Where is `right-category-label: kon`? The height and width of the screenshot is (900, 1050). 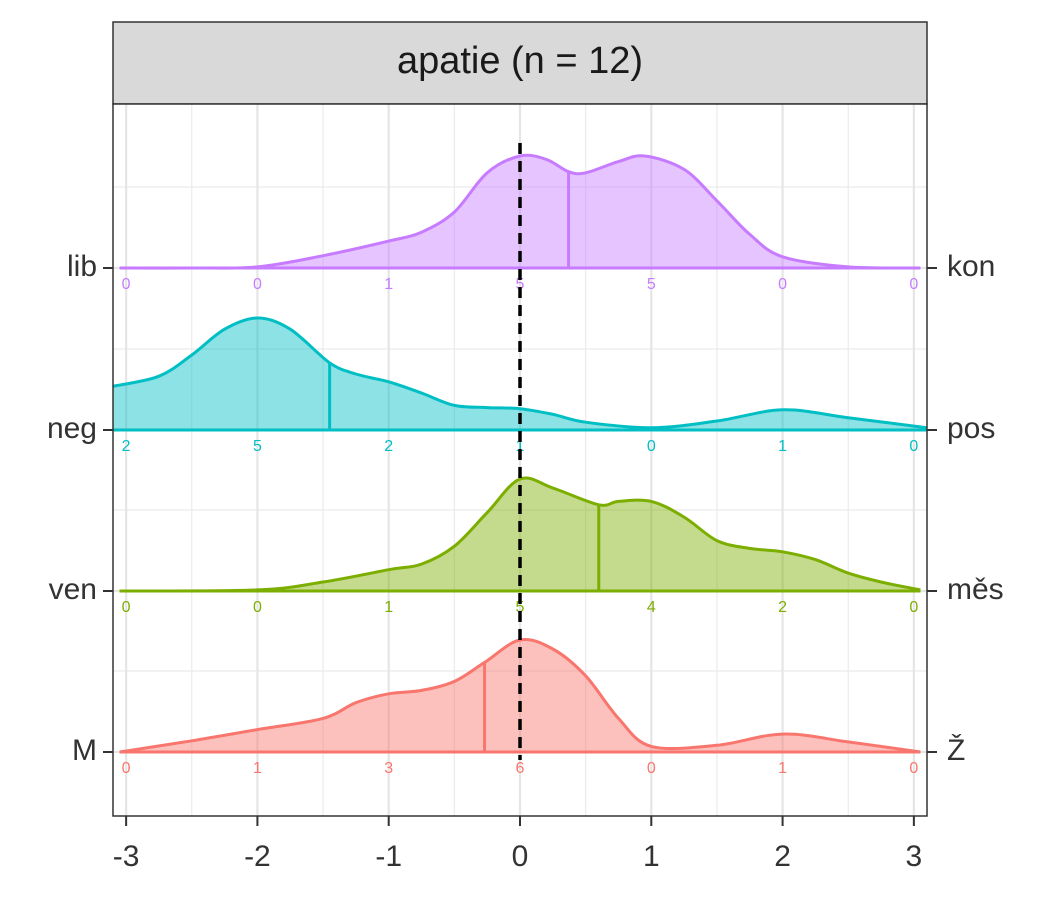 right-category-label: kon is located at coordinates (971, 266).